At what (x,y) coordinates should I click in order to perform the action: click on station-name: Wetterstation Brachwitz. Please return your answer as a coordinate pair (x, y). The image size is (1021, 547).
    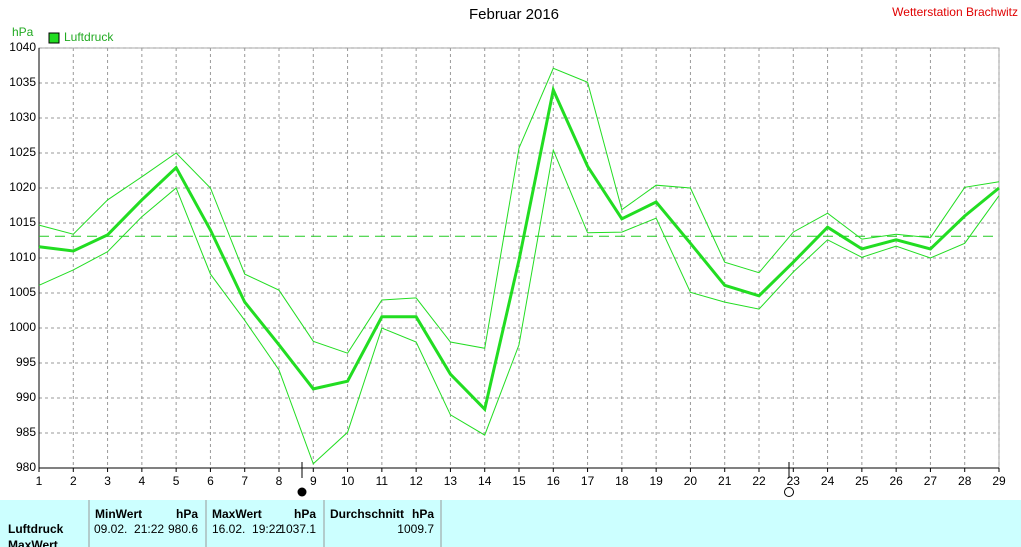
    Looking at the image, I should click on (955, 12).